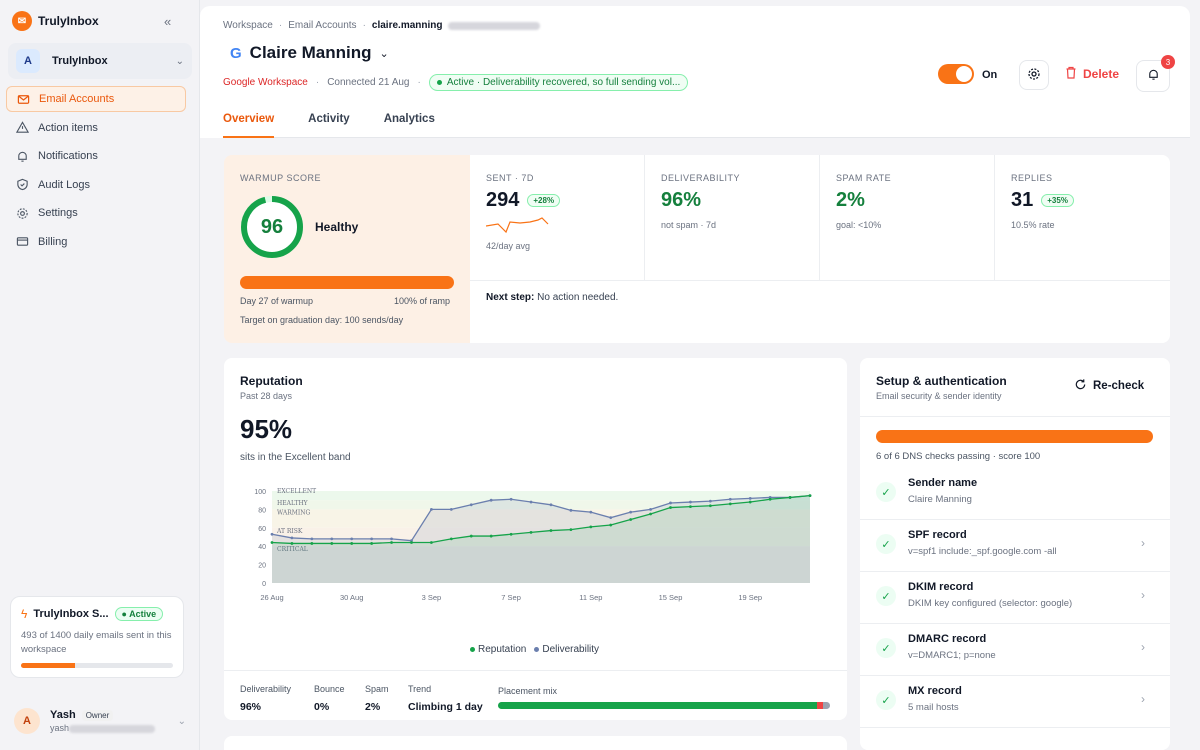  Describe the element at coordinates (566, 649) in the screenshot. I see `legend-item-deliverability: Deliverability` at that location.